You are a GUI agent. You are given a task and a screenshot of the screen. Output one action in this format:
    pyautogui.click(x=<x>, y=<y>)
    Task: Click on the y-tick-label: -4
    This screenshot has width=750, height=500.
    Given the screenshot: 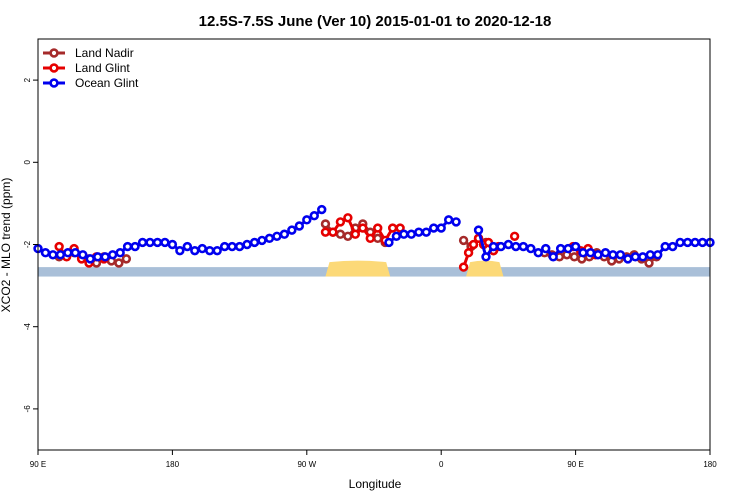 What is the action you would take?
    pyautogui.click(x=27, y=327)
    